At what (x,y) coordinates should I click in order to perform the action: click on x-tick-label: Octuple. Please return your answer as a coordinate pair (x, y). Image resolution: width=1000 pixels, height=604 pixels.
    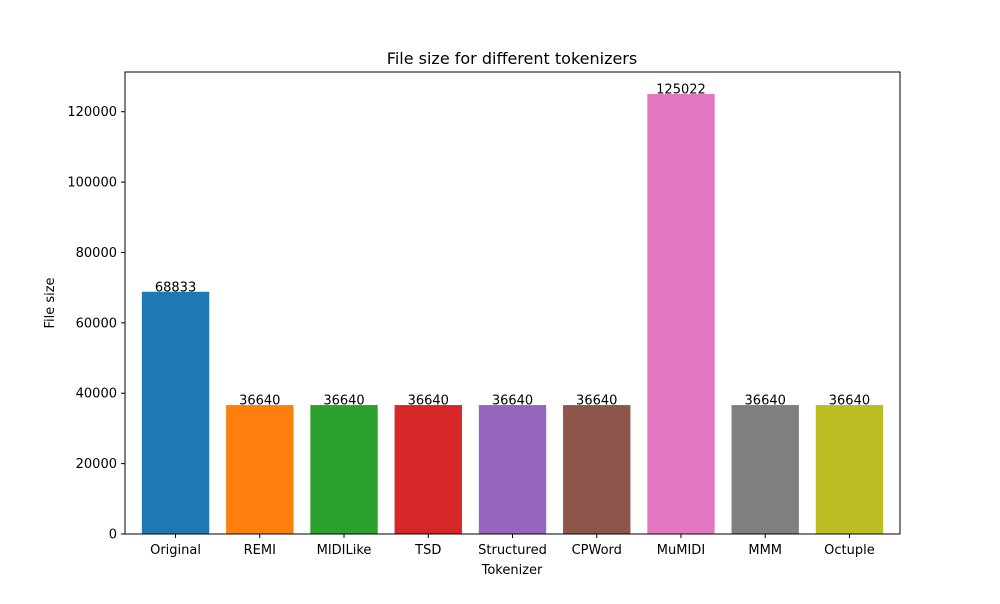
    Looking at the image, I should click on (849, 550).